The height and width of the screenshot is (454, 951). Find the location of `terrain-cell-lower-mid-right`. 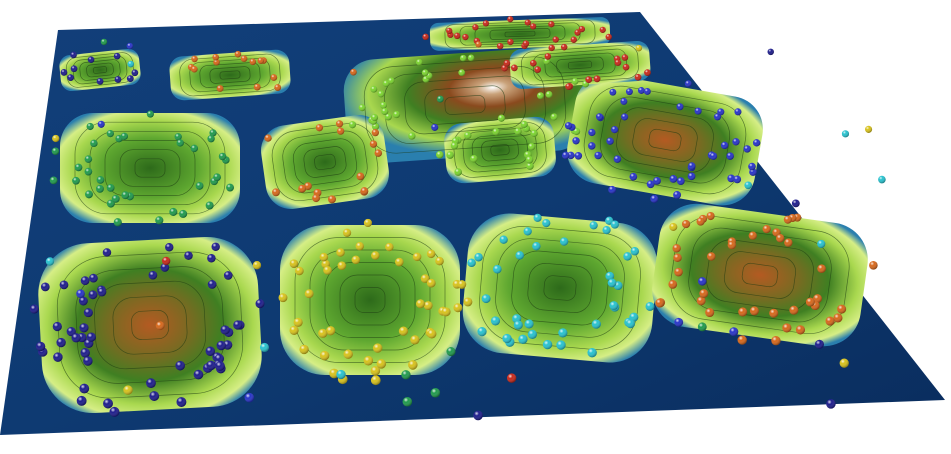

terrain-cell-lower-mid-right is located at coordinates (560, 288).